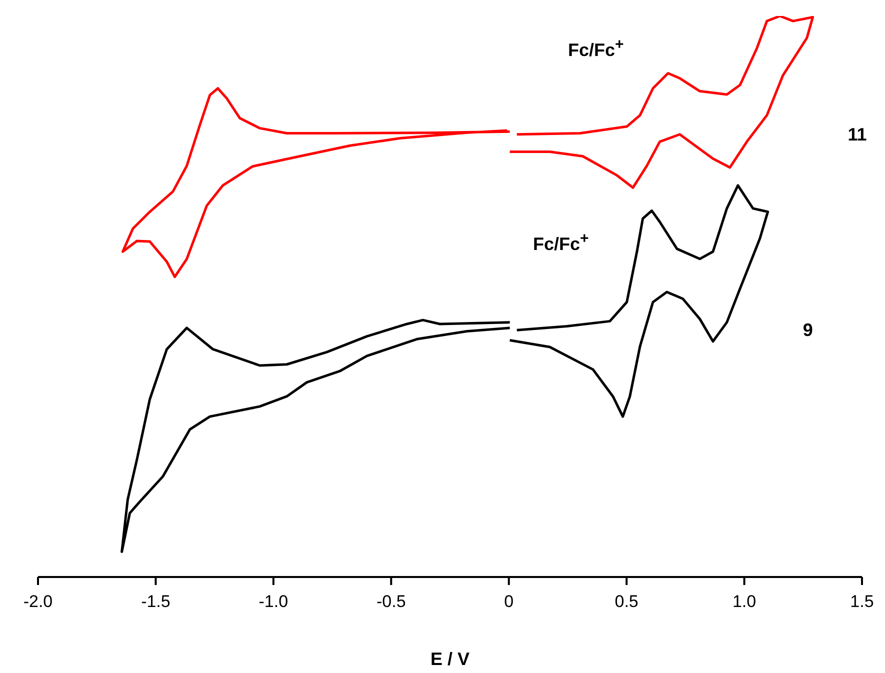 The width and height of the screenshot is (885, 673). I want to click on x-tick-label: -0.5, so click(391, 602).